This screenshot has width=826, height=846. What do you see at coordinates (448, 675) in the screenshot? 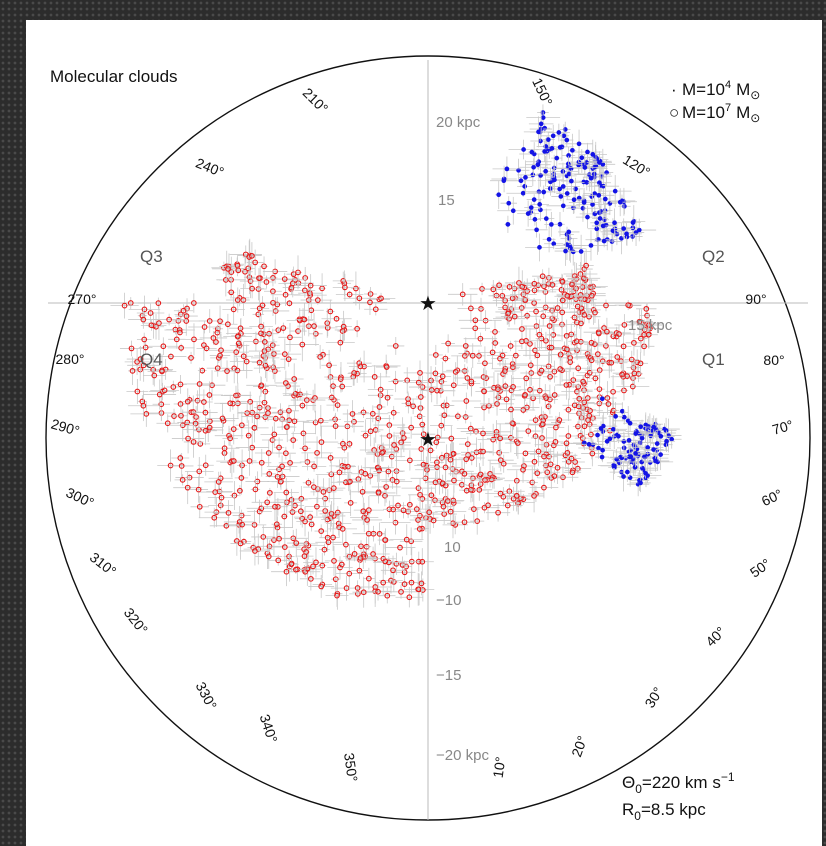
I see `radial-label: −15` at bounding box center [448, 675].